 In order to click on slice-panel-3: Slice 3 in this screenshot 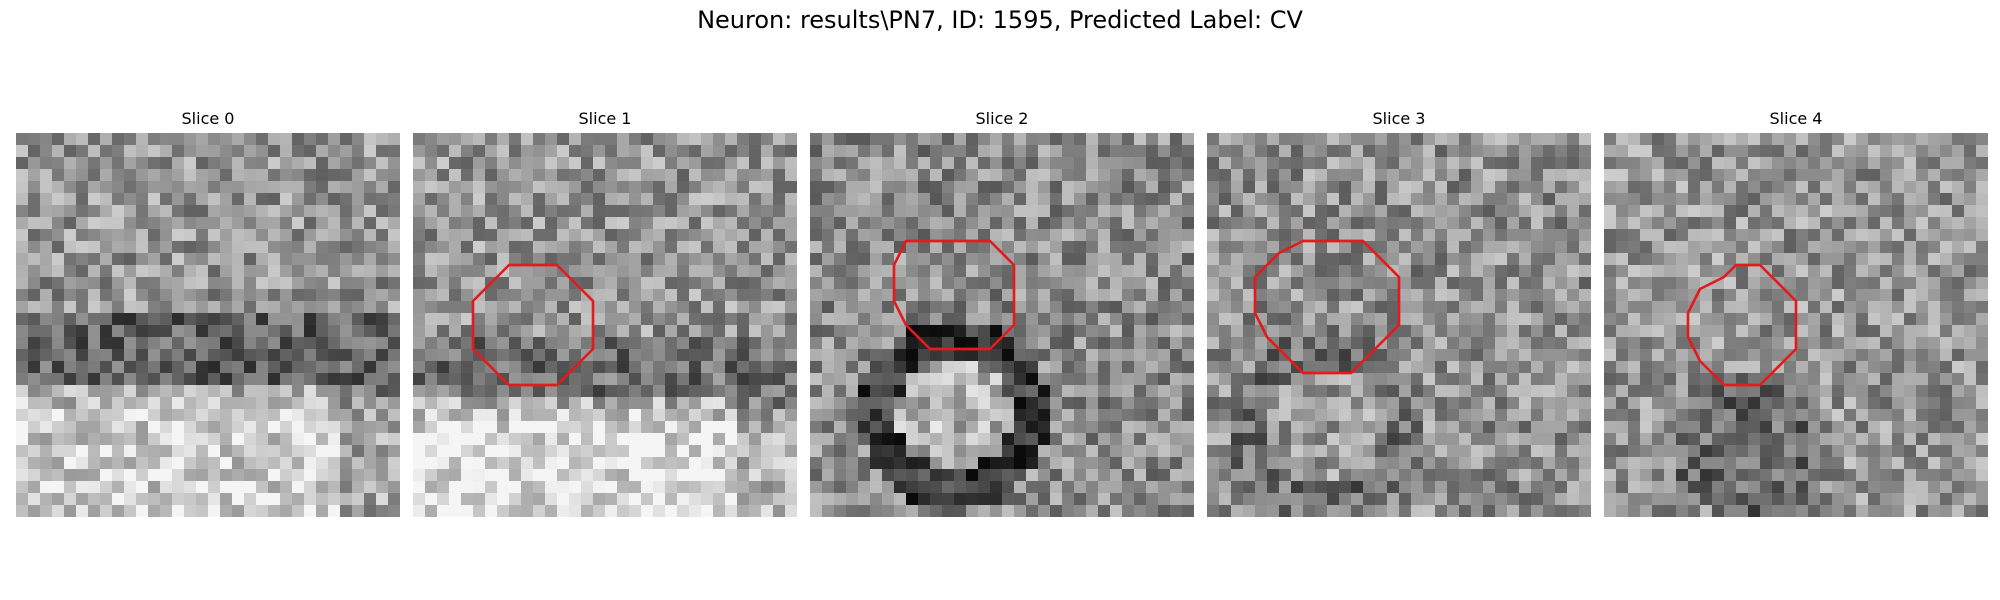, I will do `click(1399, 312)`.